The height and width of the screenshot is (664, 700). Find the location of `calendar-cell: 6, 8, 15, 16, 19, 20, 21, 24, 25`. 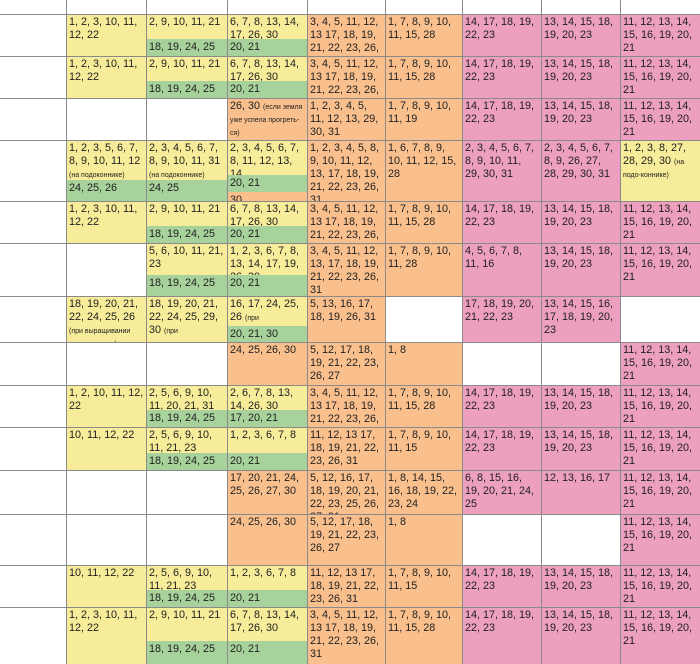

calendar-cell: 6, 8, 15, 16, 19, 20, 21, 24, 25 is located at coordinates (501, 492).